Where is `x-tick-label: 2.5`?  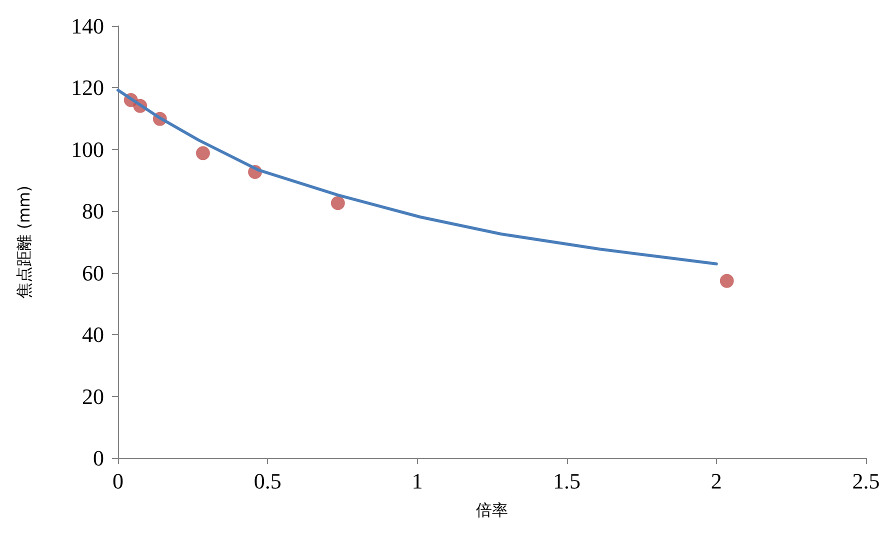
x-tick-label: 2.5 is located at coordinates (866, 481).